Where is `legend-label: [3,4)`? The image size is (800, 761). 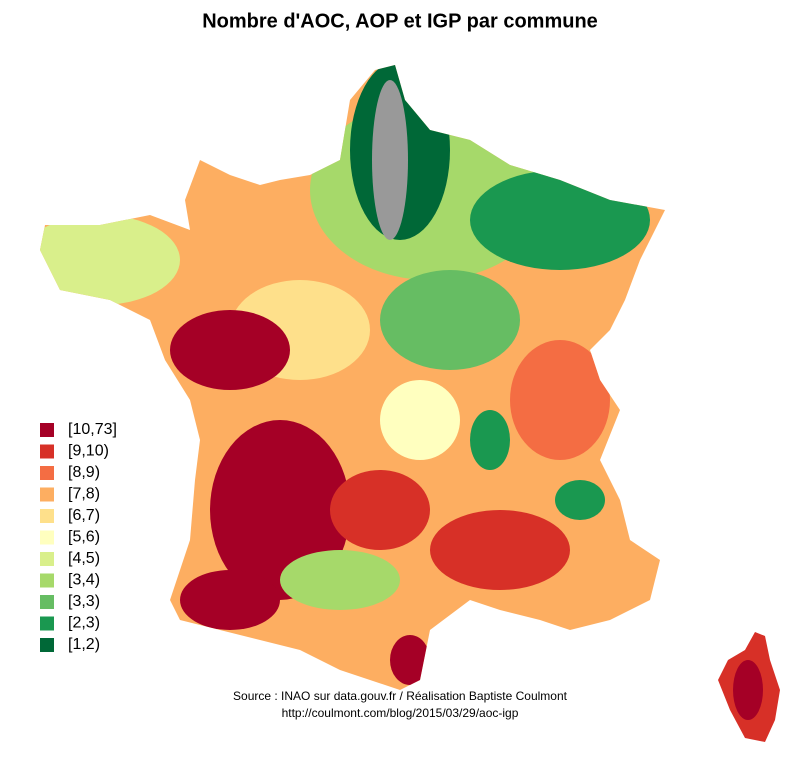
legend-label: [3,4) is located at coordinates (84, 580).